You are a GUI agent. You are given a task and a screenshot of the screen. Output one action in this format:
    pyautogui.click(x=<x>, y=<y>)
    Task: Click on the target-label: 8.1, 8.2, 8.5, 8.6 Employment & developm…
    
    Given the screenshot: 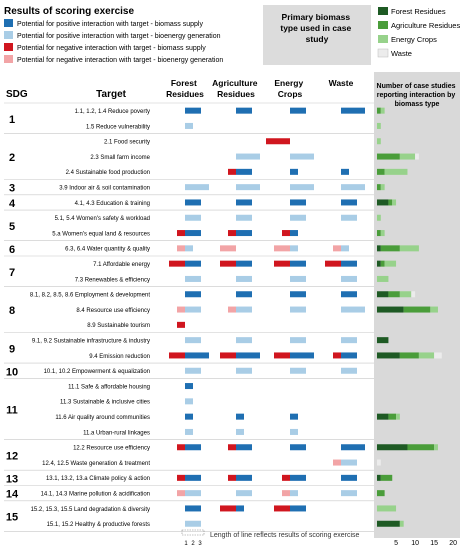 What is the action you would take?
    pyautogui.click(x=90, y=296)
    